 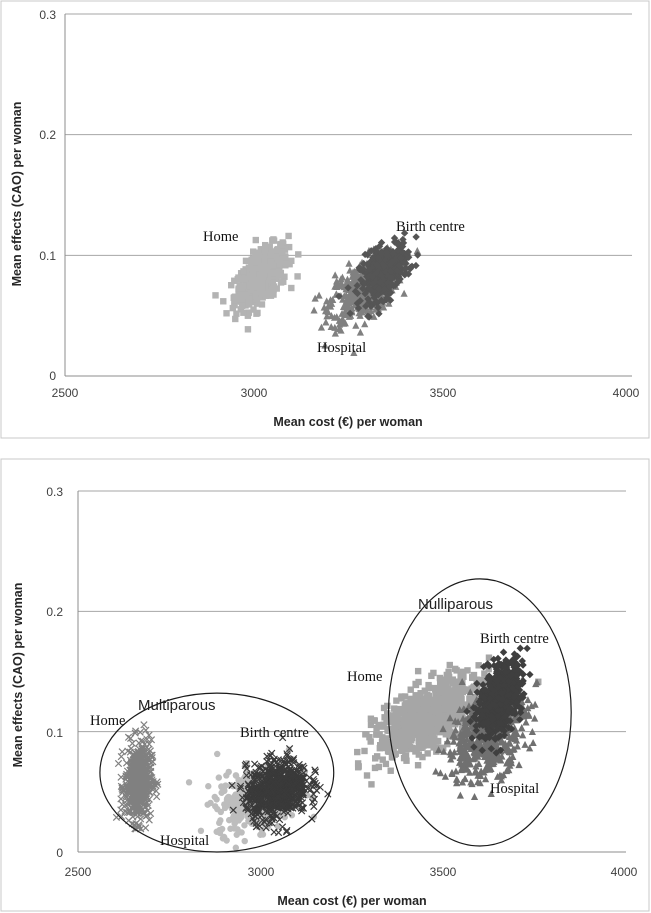 I want to click on chart-bottom-y-tick-0.1: 0.1, so click(x=54, y=733).